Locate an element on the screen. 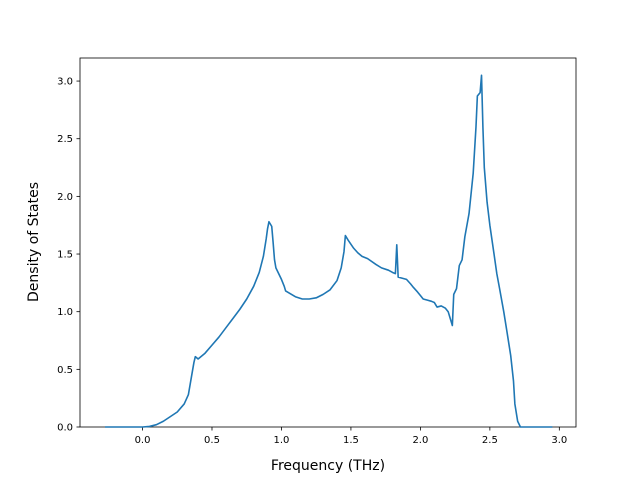 The image size is (640, 480). y-tick-label: 1.0 is located at coordinates (65, 312).